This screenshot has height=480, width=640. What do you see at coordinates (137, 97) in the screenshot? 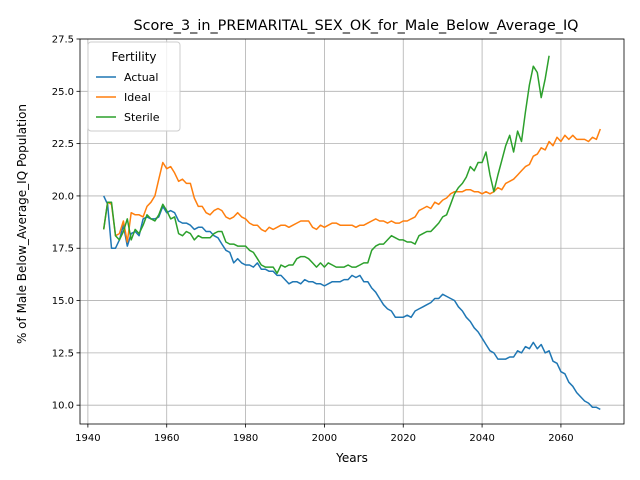
I see `legend-label-ideal: Ideal` at bounding box center [137, 97].